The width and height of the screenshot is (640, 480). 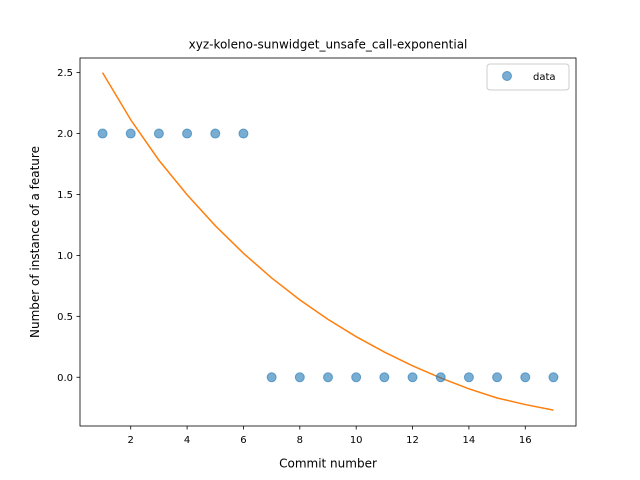 What do you see at coordinates (68, 226) in the screenshot?
I see `y-axis-ticks: 0.0 0.5 1.0 1.5 2.0 2.5` at bounding box center [68, 226].